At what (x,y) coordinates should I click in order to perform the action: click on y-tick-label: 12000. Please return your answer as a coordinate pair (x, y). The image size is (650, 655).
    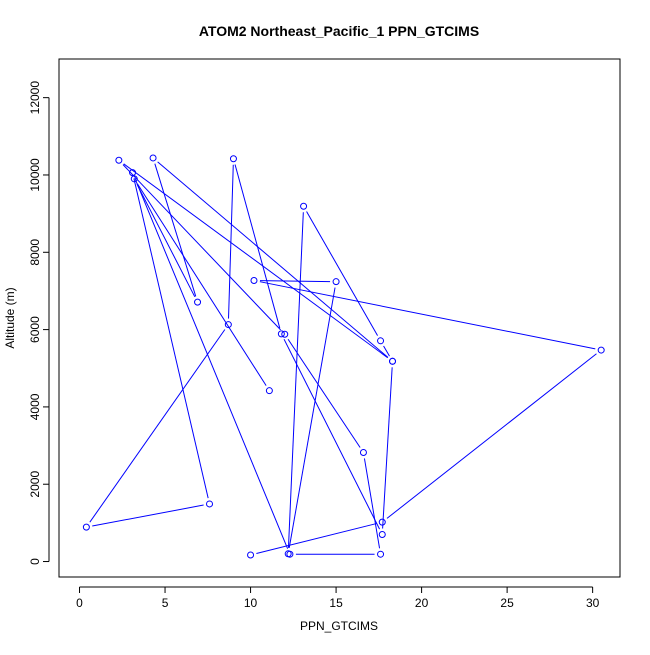
    Looking at the image, I should click on (35, 98).